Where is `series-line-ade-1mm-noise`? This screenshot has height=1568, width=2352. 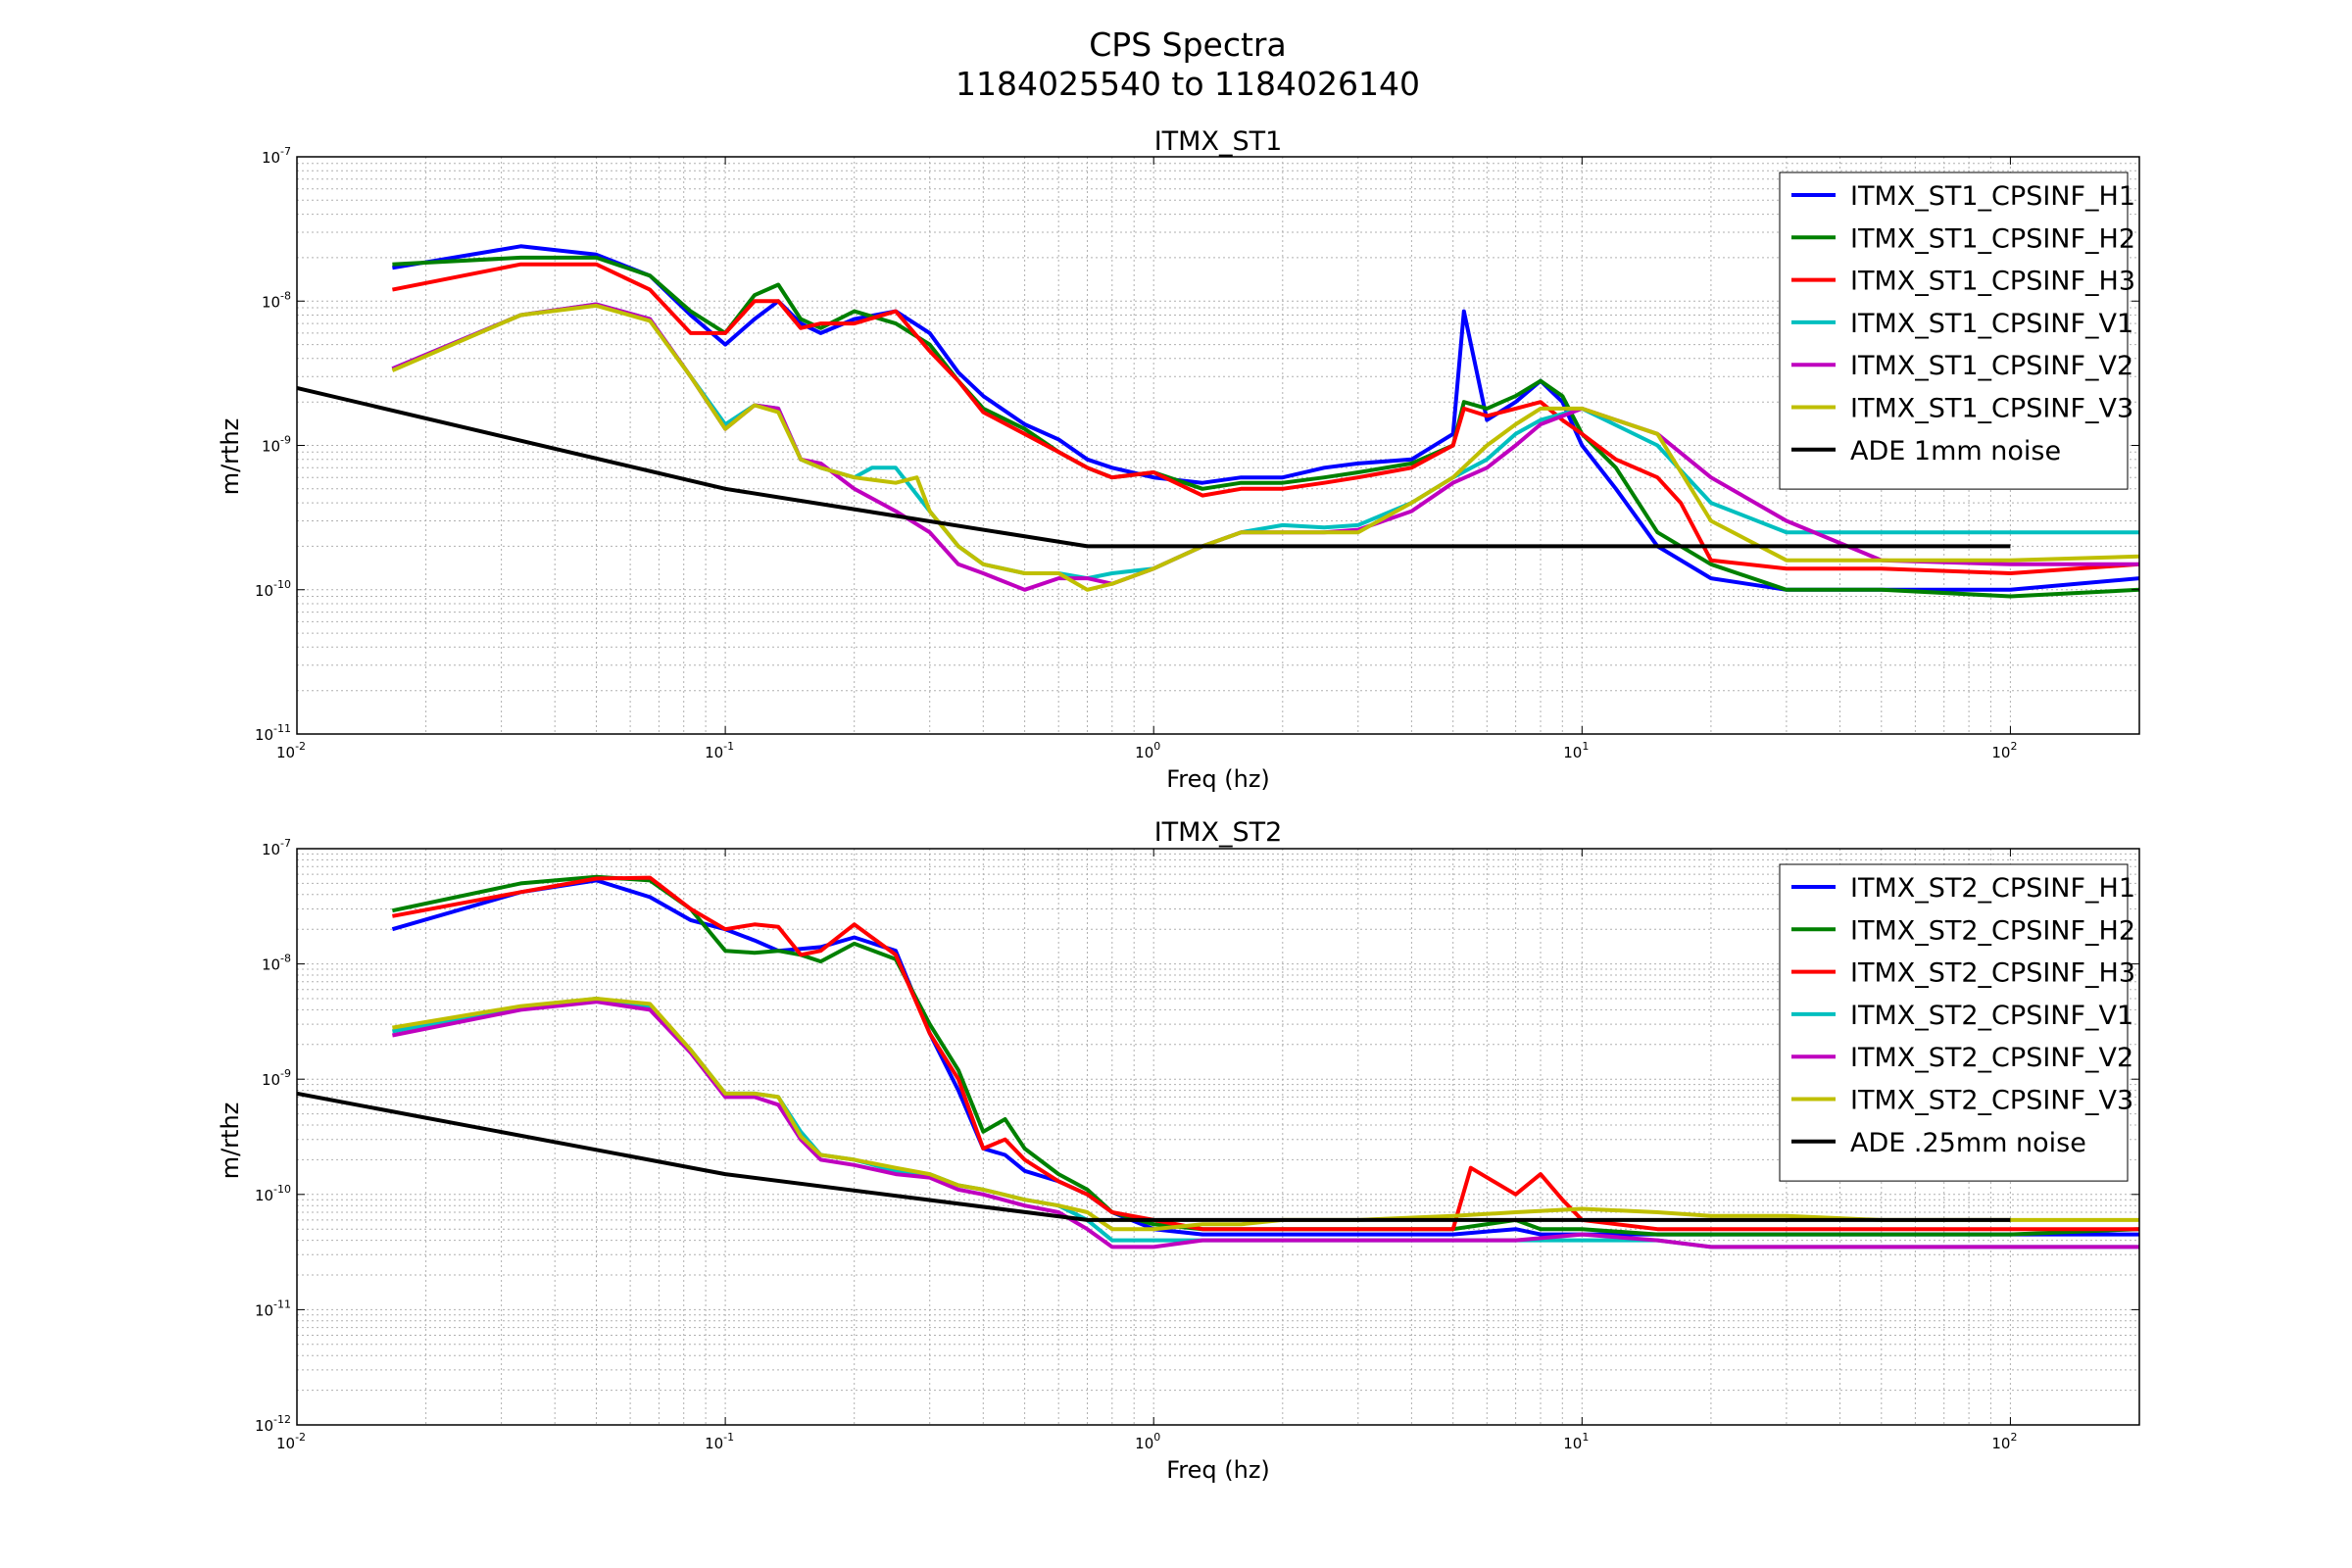 series-line-ade-1mm-noise is located at coordinates (1154, 467).